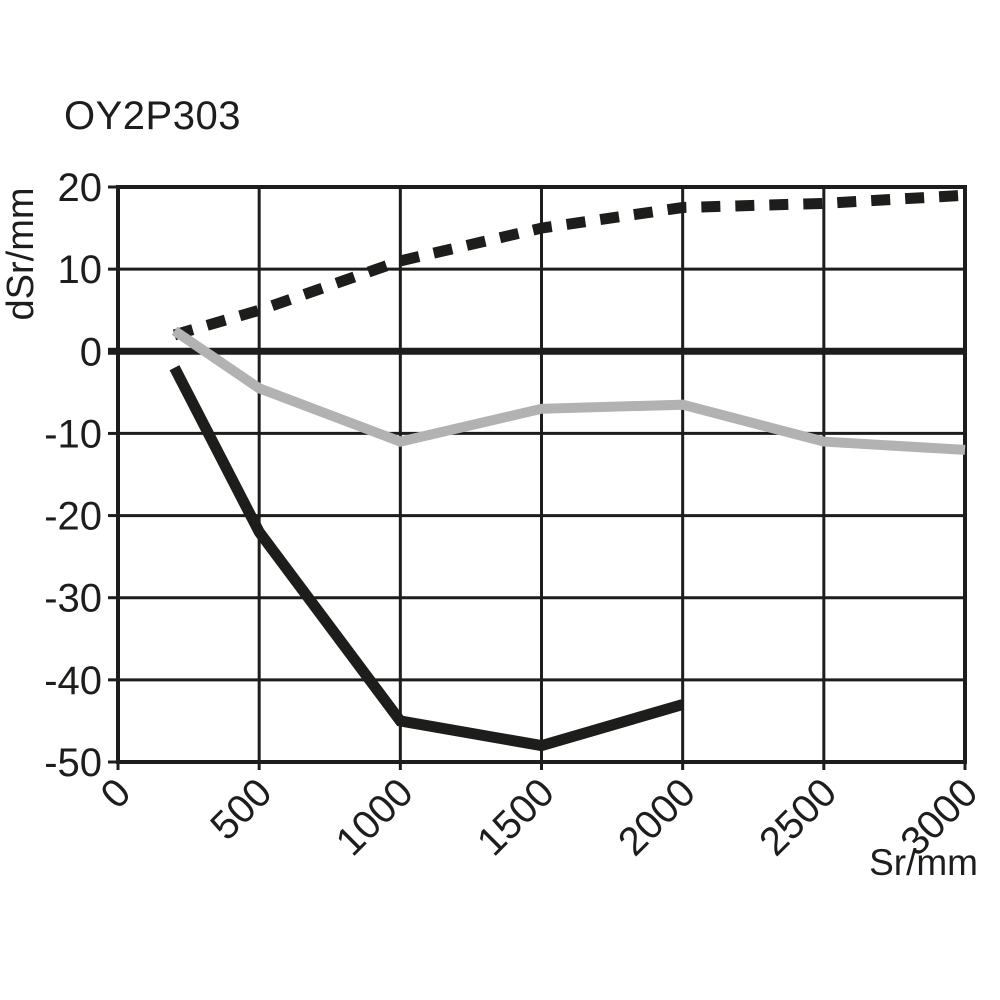 Image resolution: width=1000 pixels, height=1000 pixels. What do you see at coordinates (798, 817) in the screenshot?
I see `x-tick-label: 2500` at bounding box center [798, 817].